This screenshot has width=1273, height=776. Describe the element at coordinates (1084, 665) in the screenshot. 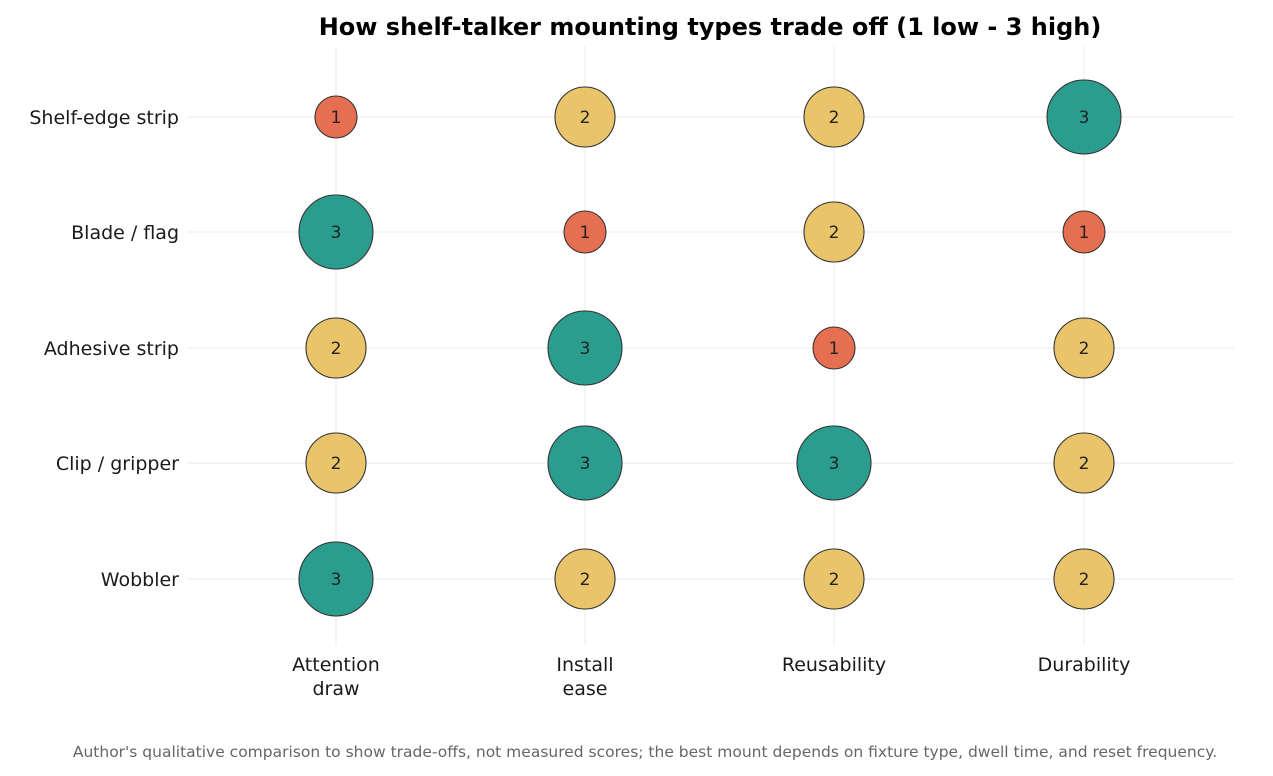

I see `x-tick-label: Durability` at that location.